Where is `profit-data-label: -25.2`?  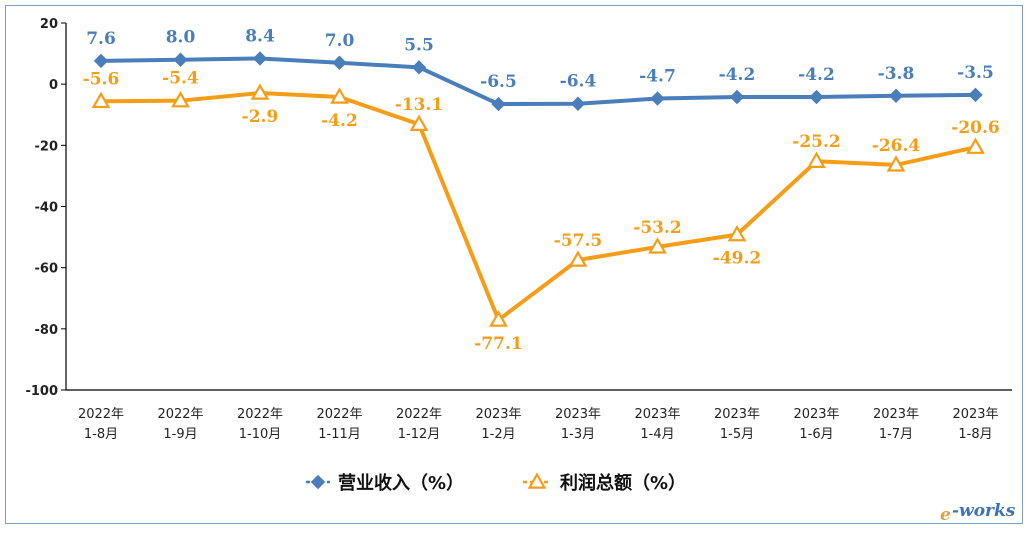 profit-data-label: -25.2 is located at coordinates (816, 142).